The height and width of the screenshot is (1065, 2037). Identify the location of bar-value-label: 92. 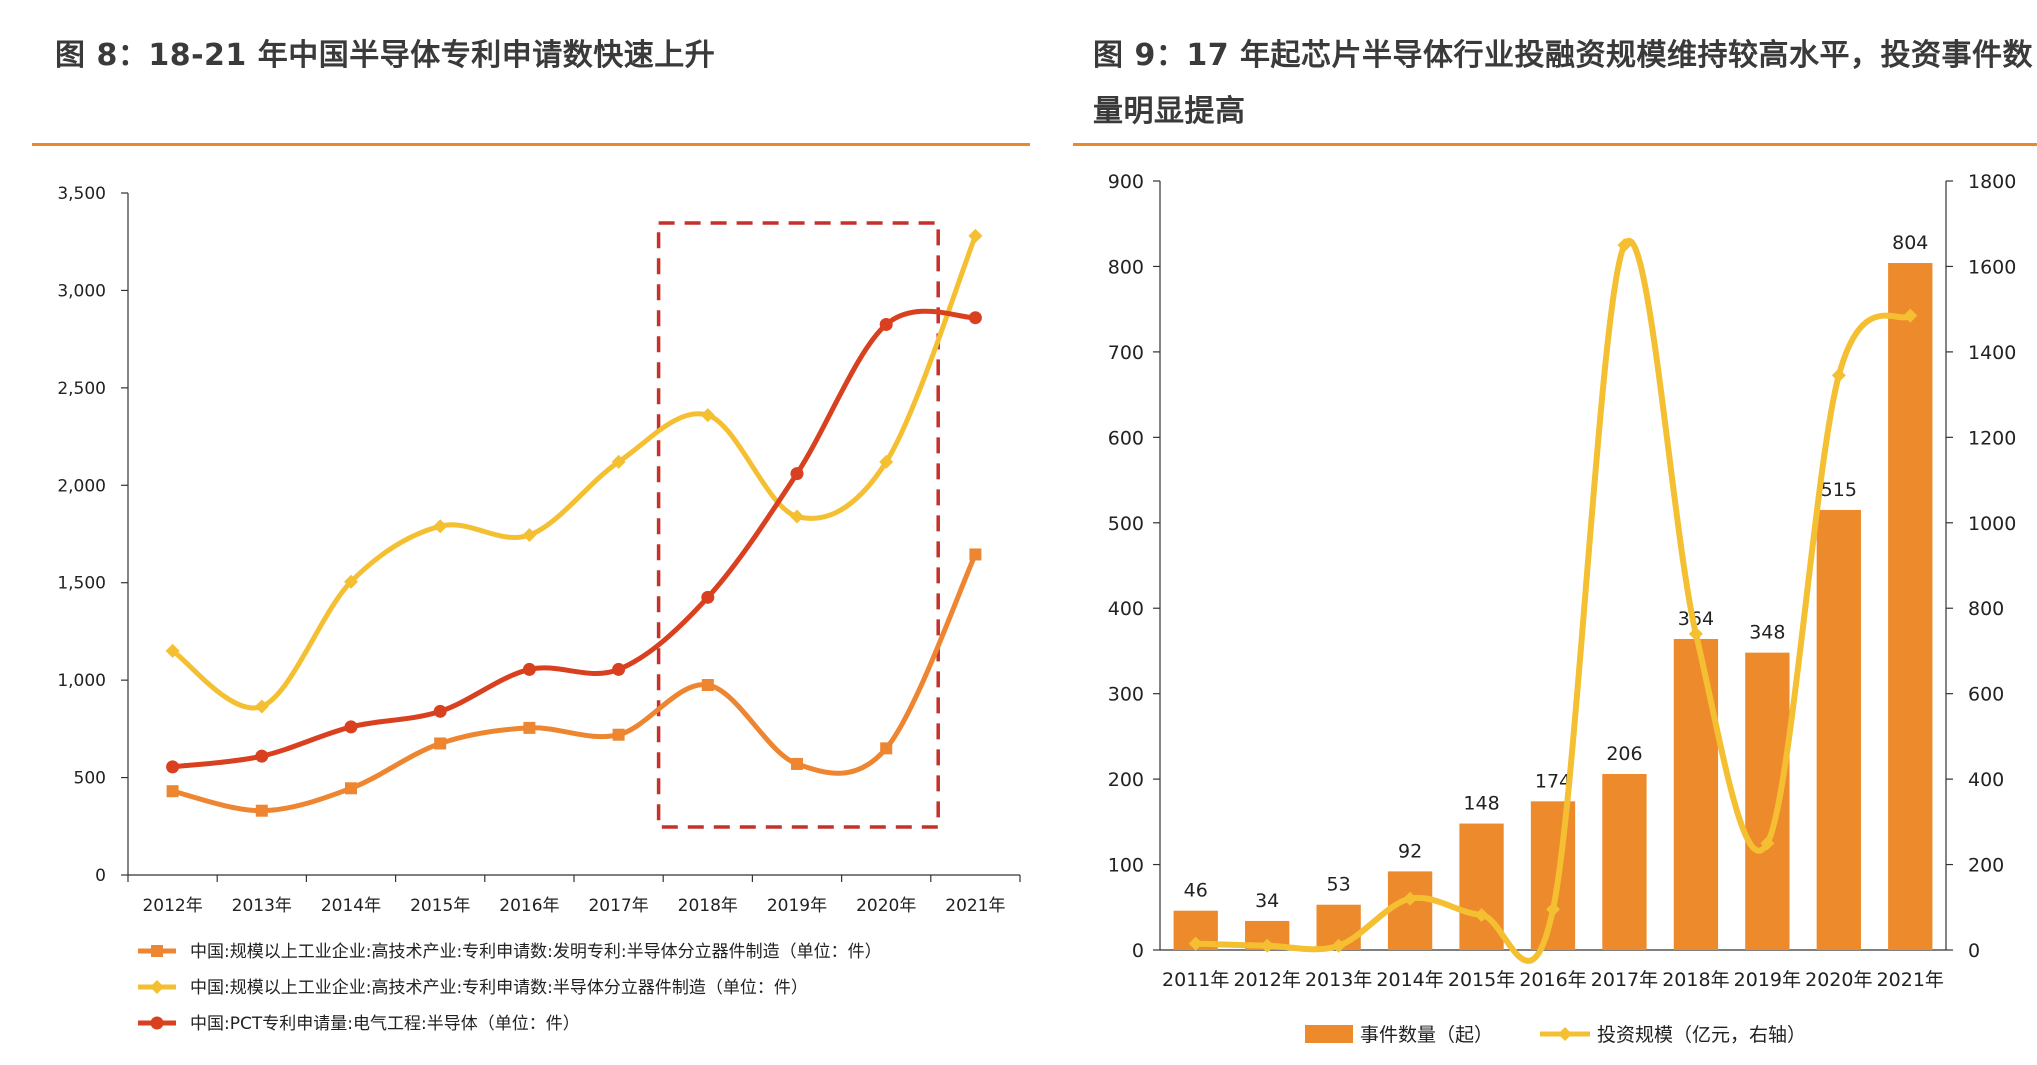
(1410, 851).